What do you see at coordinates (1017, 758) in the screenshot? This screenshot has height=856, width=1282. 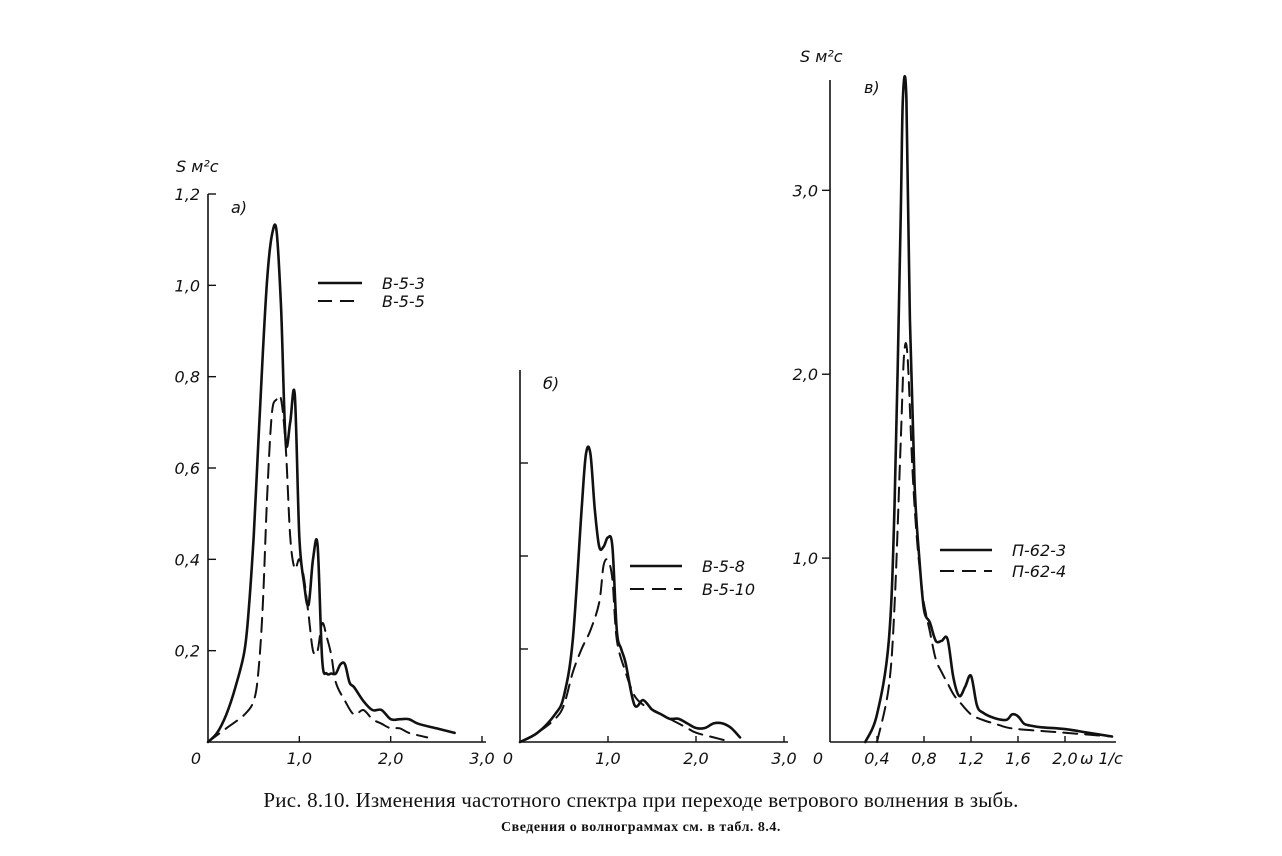 I see `x-tick-label: 1,6` at bounding box center [1017, 758].